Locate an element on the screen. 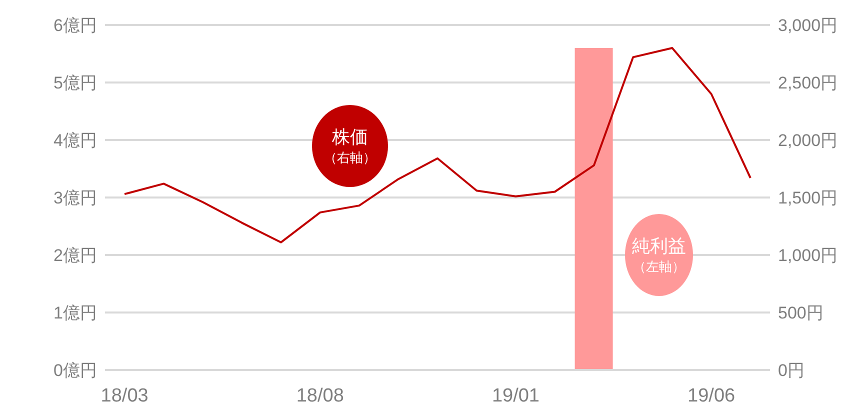  y-tick-label: 2億円 is located at coordinates (75, 256).